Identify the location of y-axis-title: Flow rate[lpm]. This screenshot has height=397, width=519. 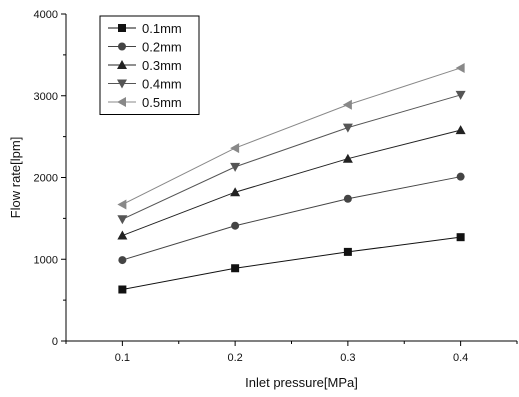
(15, 178).